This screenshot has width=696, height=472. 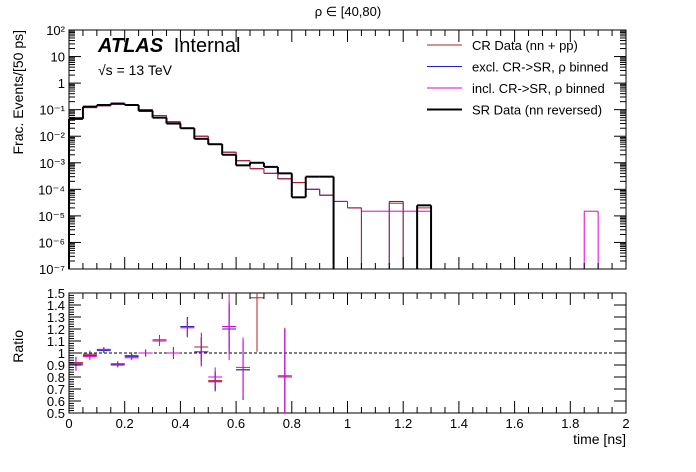 What do you see at coordinates (52, 269) in the screenshot?
I see `main-y-tick-label: 10⁻⁷` at bounding box center [52, 269].